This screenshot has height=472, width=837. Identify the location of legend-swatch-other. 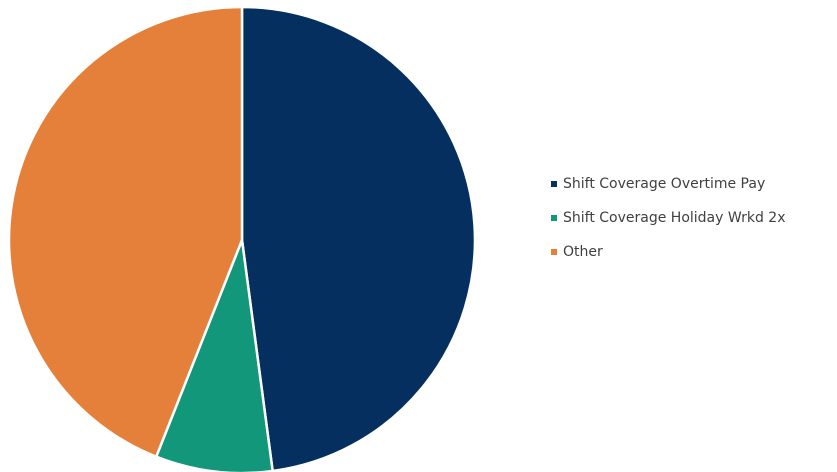
(554, 252).